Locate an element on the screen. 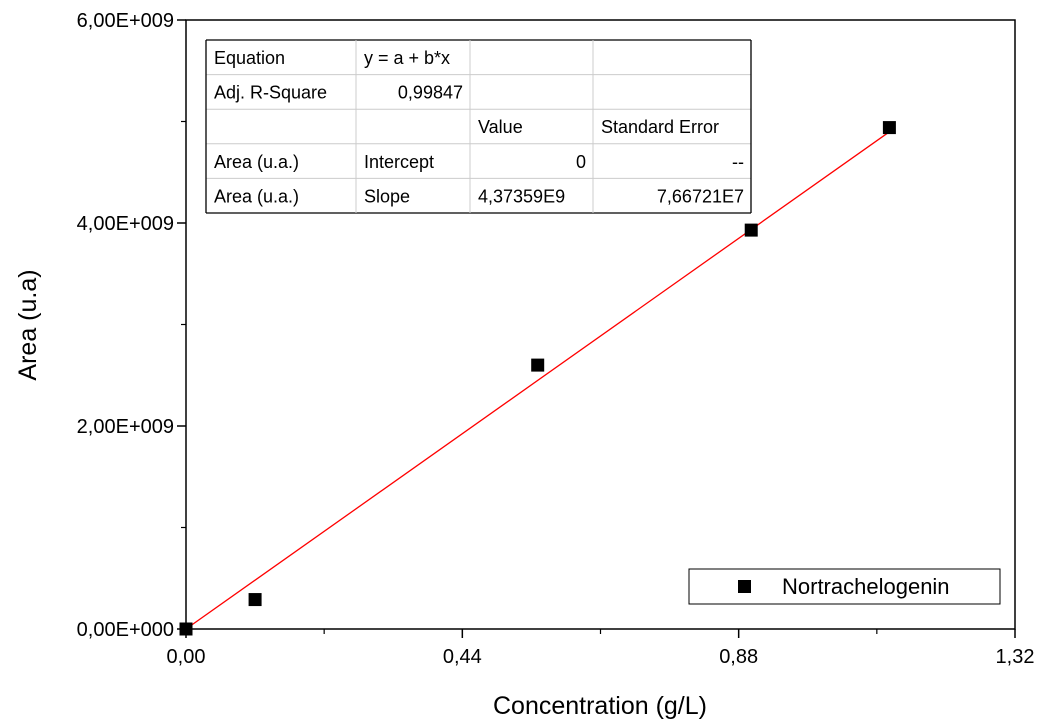 The width and height of the screenshot is (1039, 728). fit-table-cell: Adj. R-Square is located at coordinates (270, 93).